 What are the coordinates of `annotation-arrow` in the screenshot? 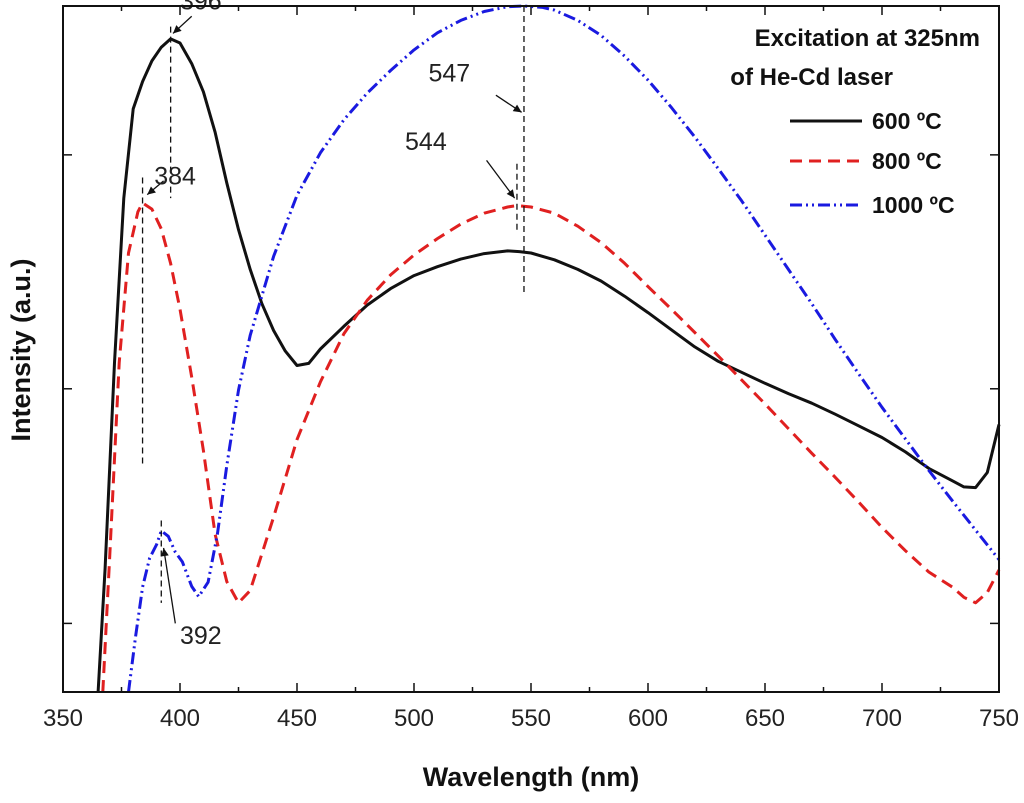 It's located at (169, 585).